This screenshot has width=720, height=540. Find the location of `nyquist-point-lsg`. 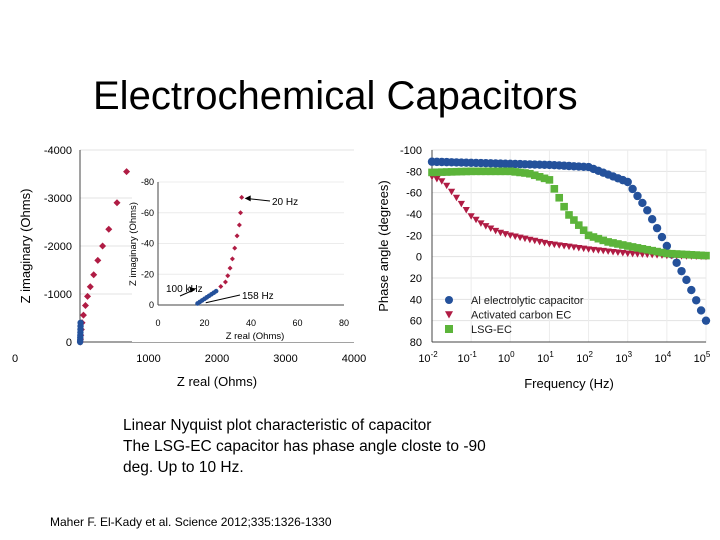

nyquist-point-lsg is located at coordinates (80, 322).